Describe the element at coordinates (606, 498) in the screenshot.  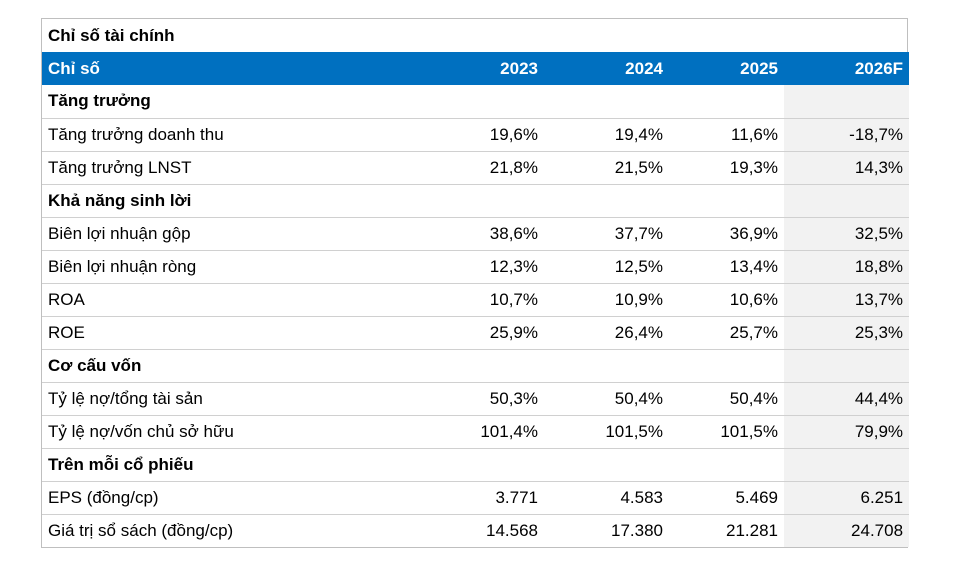
I see `value-cell-2024: 4.583` at that location.